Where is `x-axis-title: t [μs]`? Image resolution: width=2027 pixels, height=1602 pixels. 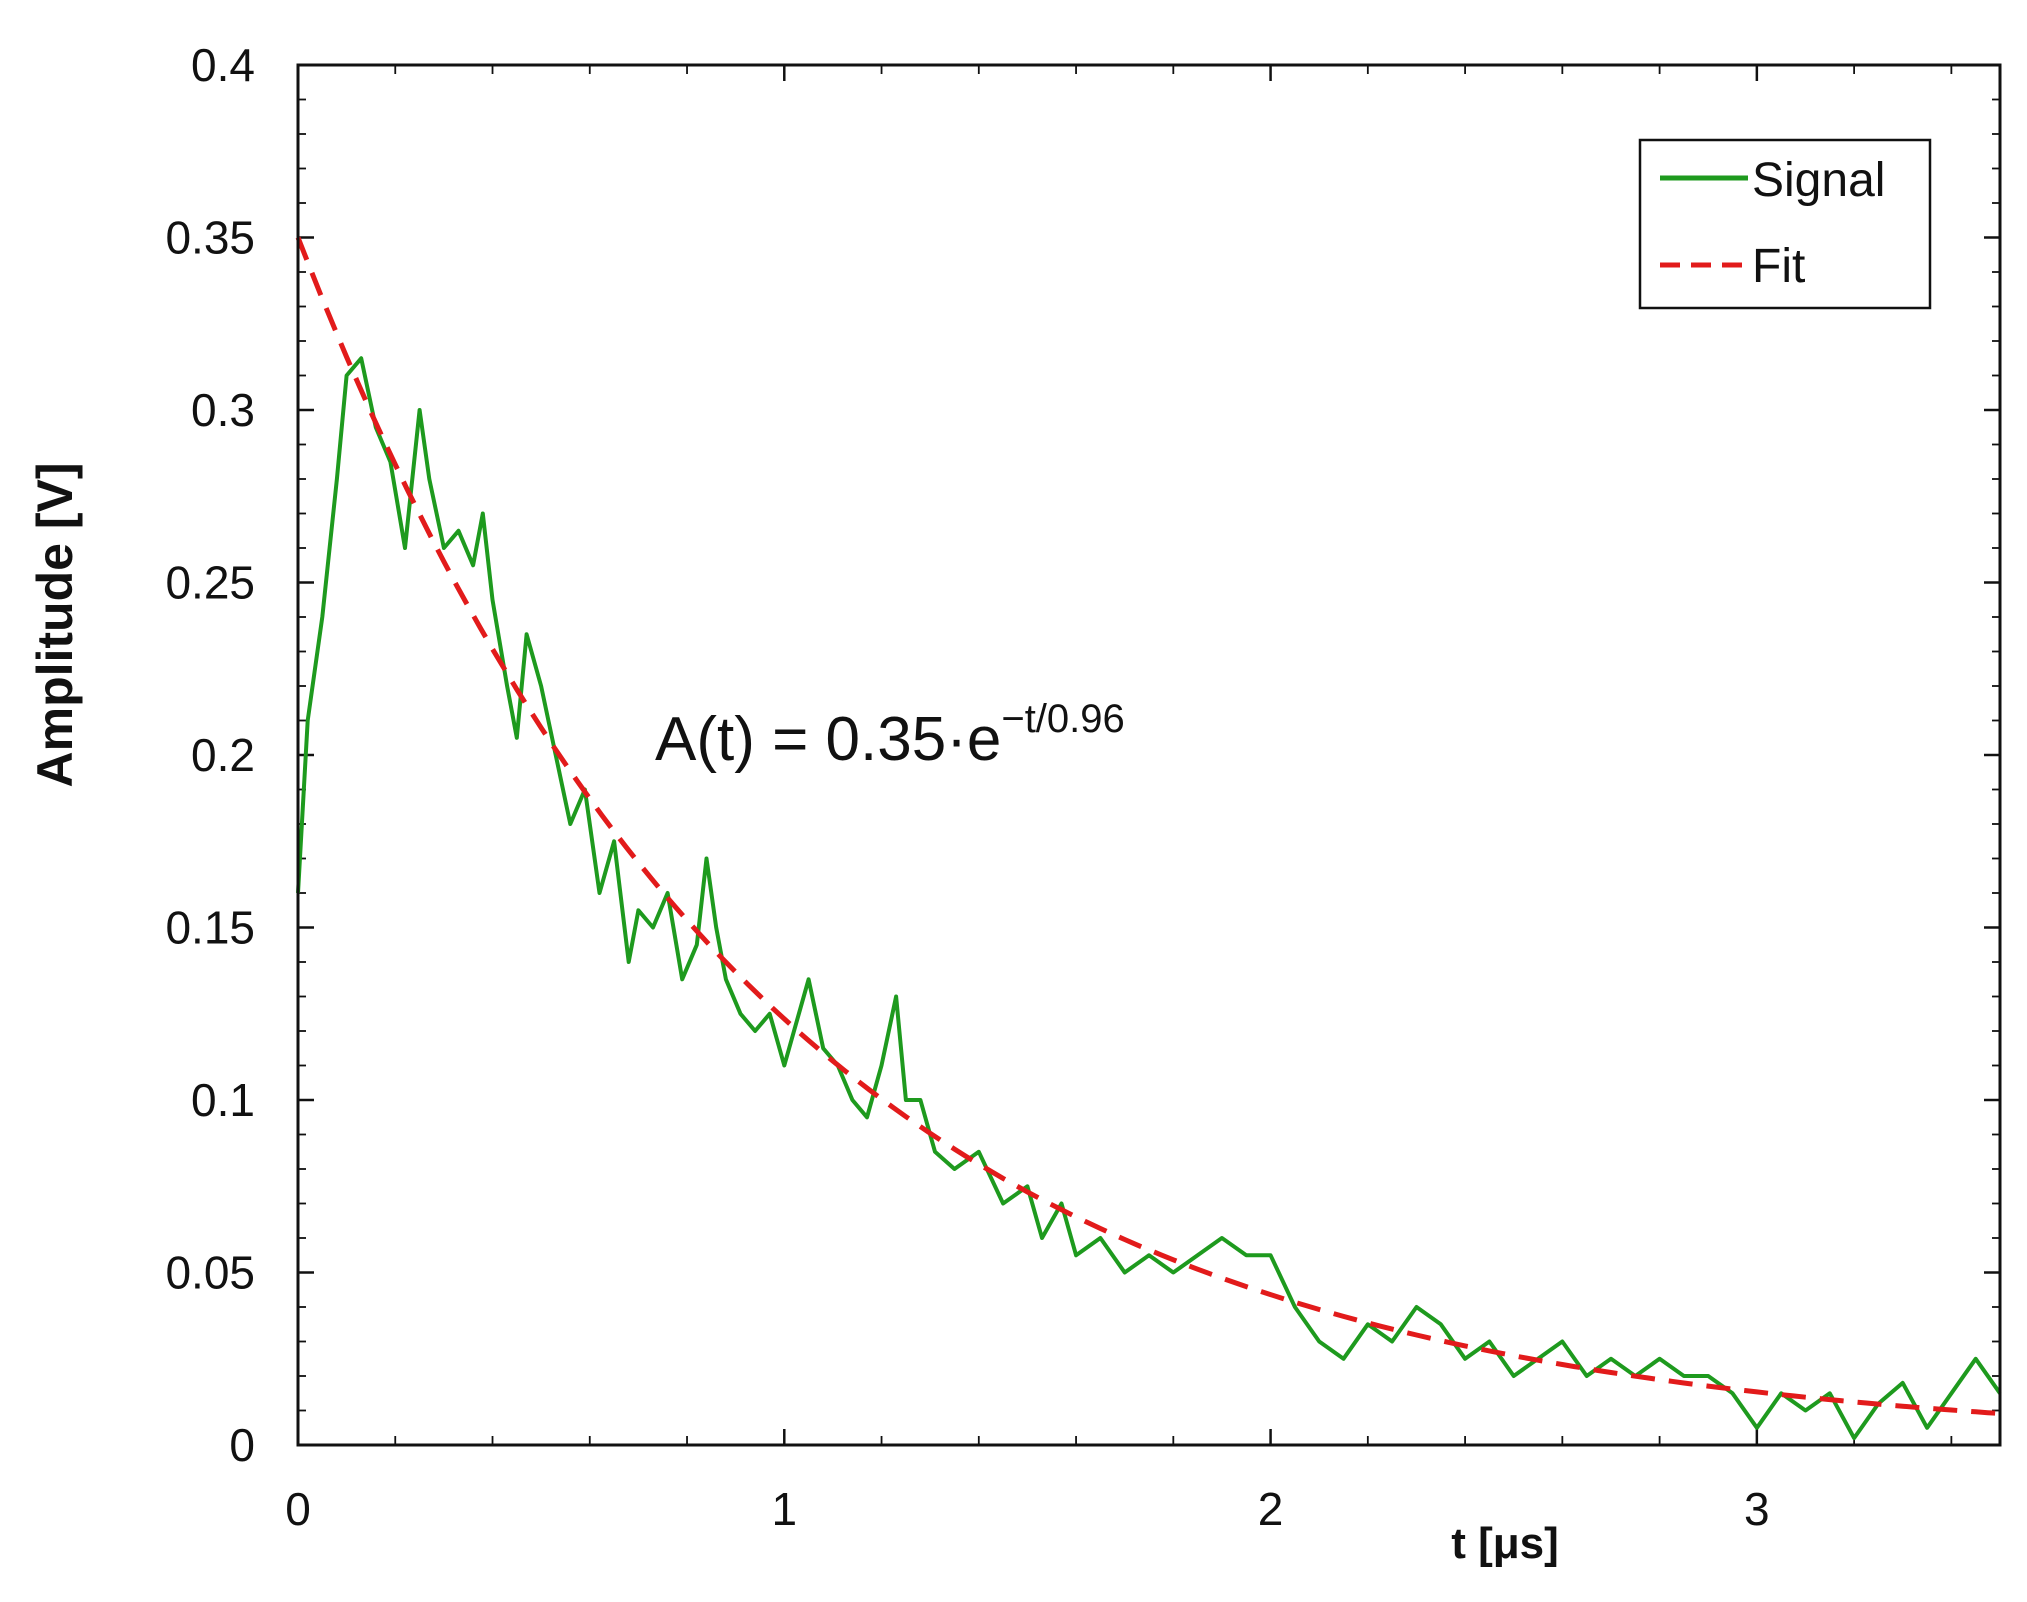
x-axis-title: t [μs] is located at coordinates (1505, 1543).